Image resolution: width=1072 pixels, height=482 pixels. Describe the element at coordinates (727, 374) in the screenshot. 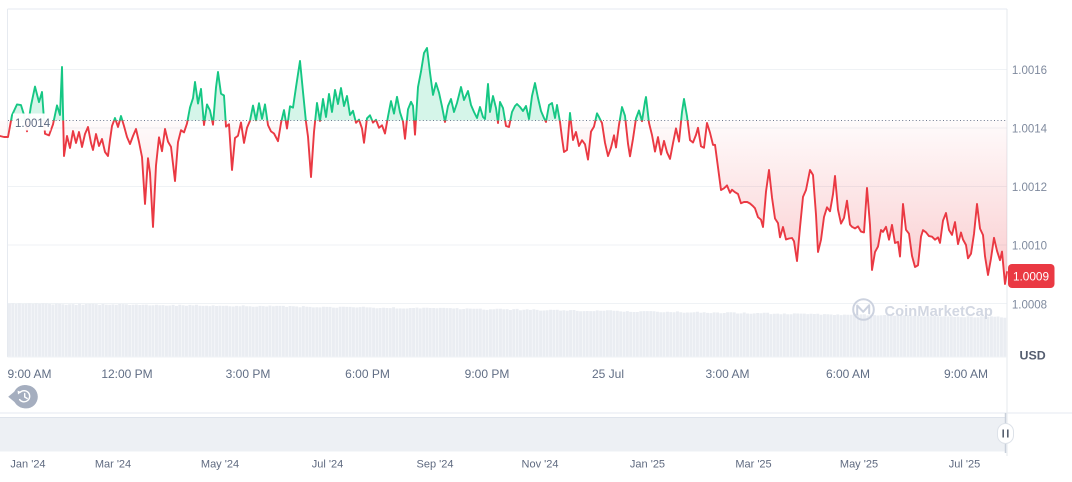

I see `svg-text: 3:00 AM` at that location.